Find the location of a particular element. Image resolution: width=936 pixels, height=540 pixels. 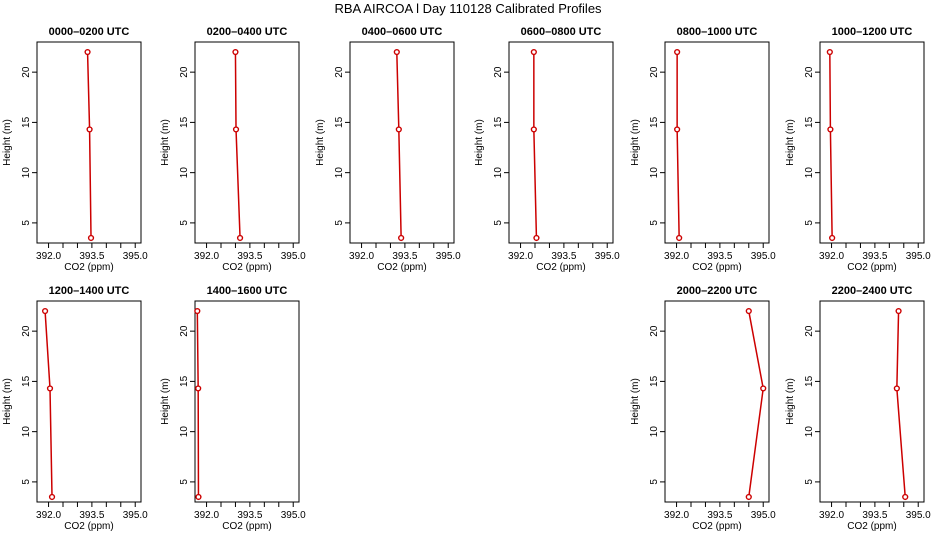

panel-title: 2200–2400 UTC is located at coordinates (872, 291).